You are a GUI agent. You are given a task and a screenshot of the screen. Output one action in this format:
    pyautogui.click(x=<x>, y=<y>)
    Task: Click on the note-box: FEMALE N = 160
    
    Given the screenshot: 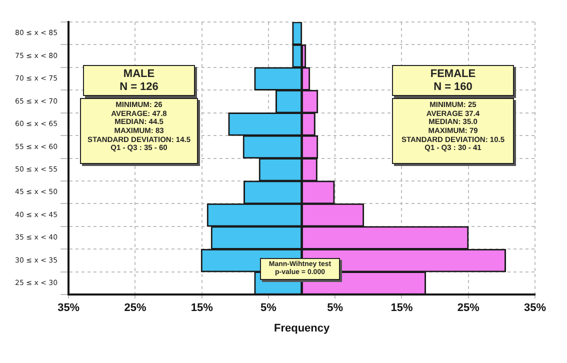 What is the action you would take?
    pyautogui.click(x=453, y=80)
    